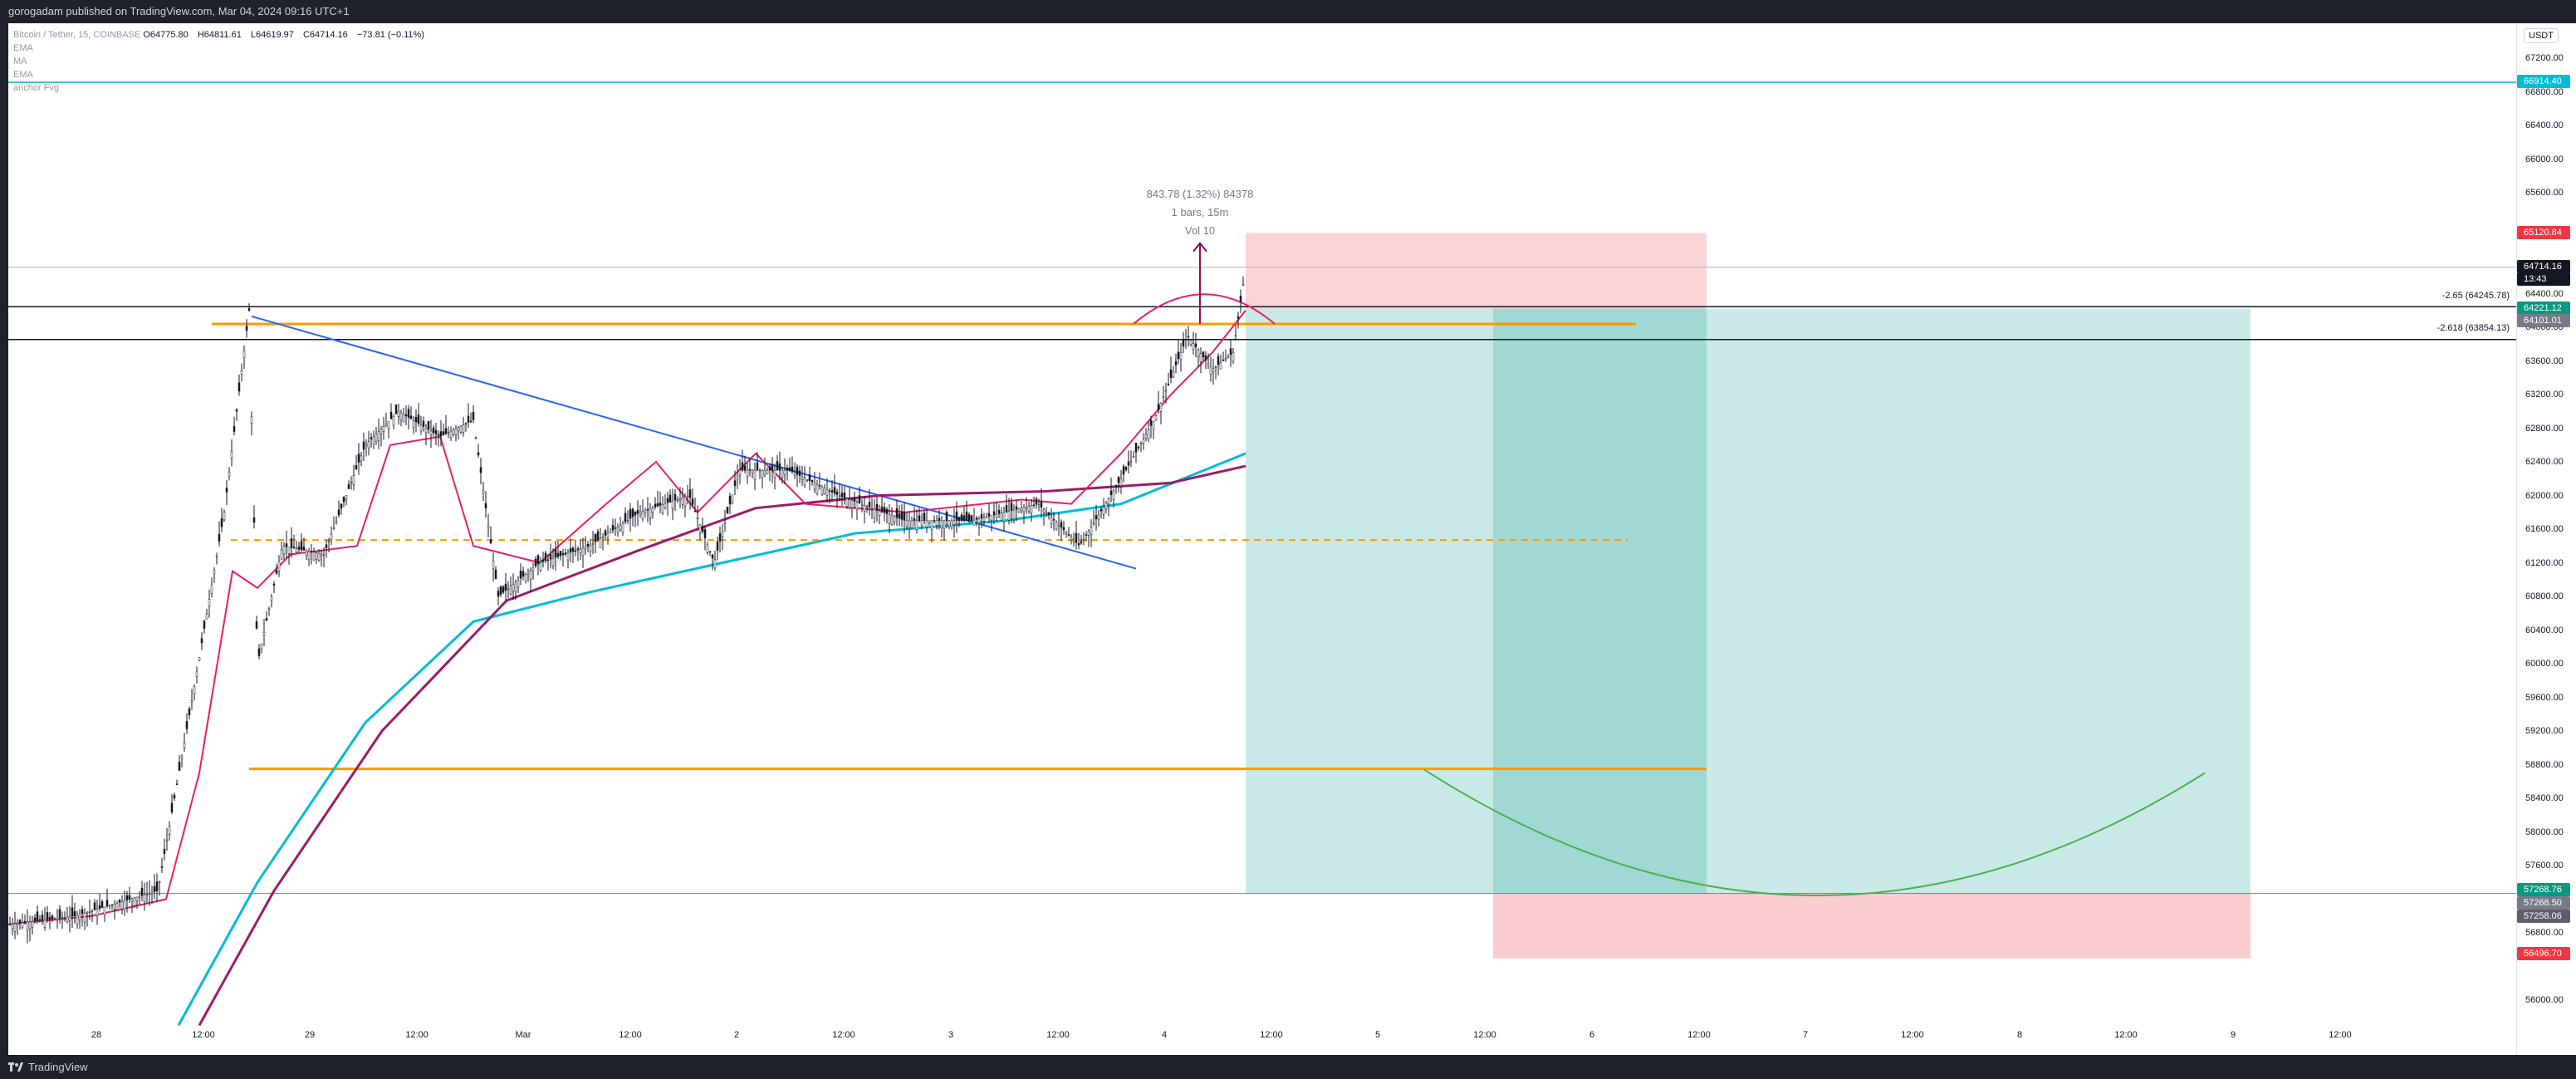  What do you see at coordinates (77, 35) in the screenshot?
I see `symbol-title: Bitcoin / Tether, 15, COINBASE` at bounding box center [77, 35].